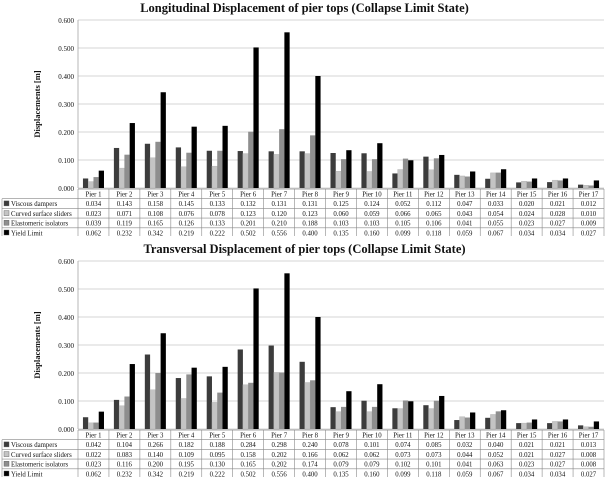  I want to click on data-value-label: 0.012, so click(589, 204).